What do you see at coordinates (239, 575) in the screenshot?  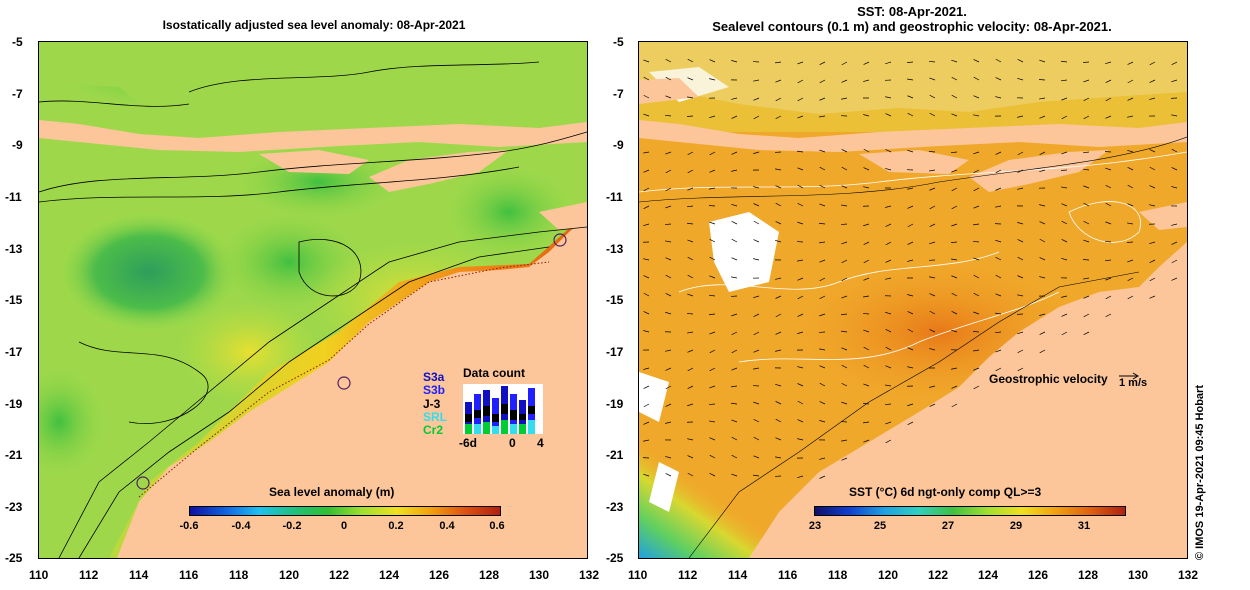 I see `x-tick: 118` at bounding box center [239, 575].